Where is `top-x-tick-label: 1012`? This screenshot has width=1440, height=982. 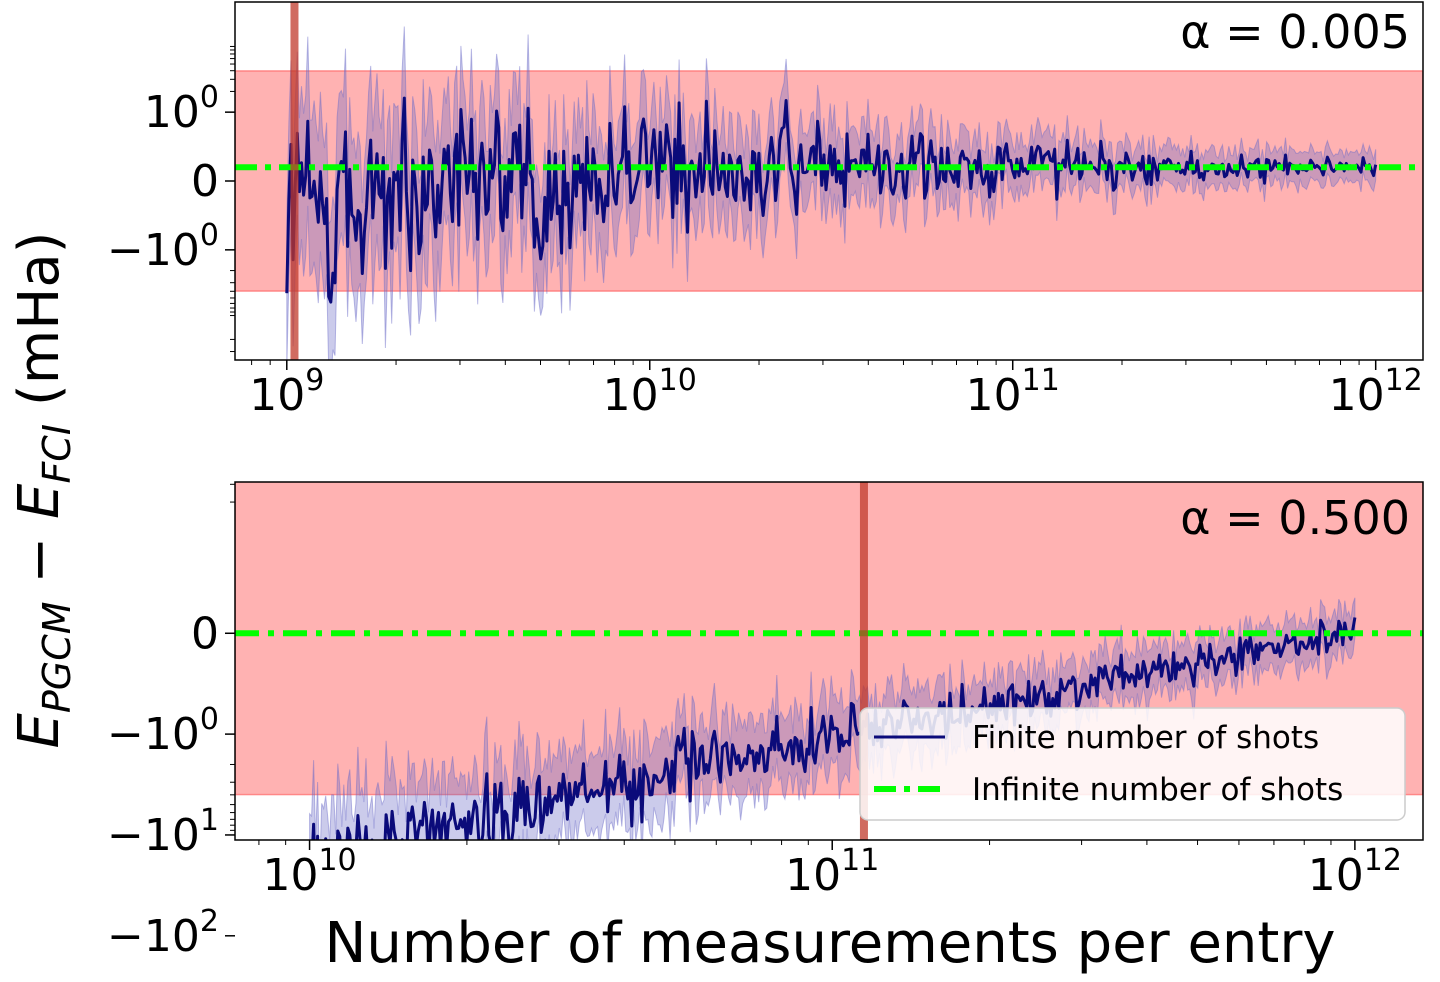
top-x-tick-label: 1012 is located at coordinates (1376, 392).